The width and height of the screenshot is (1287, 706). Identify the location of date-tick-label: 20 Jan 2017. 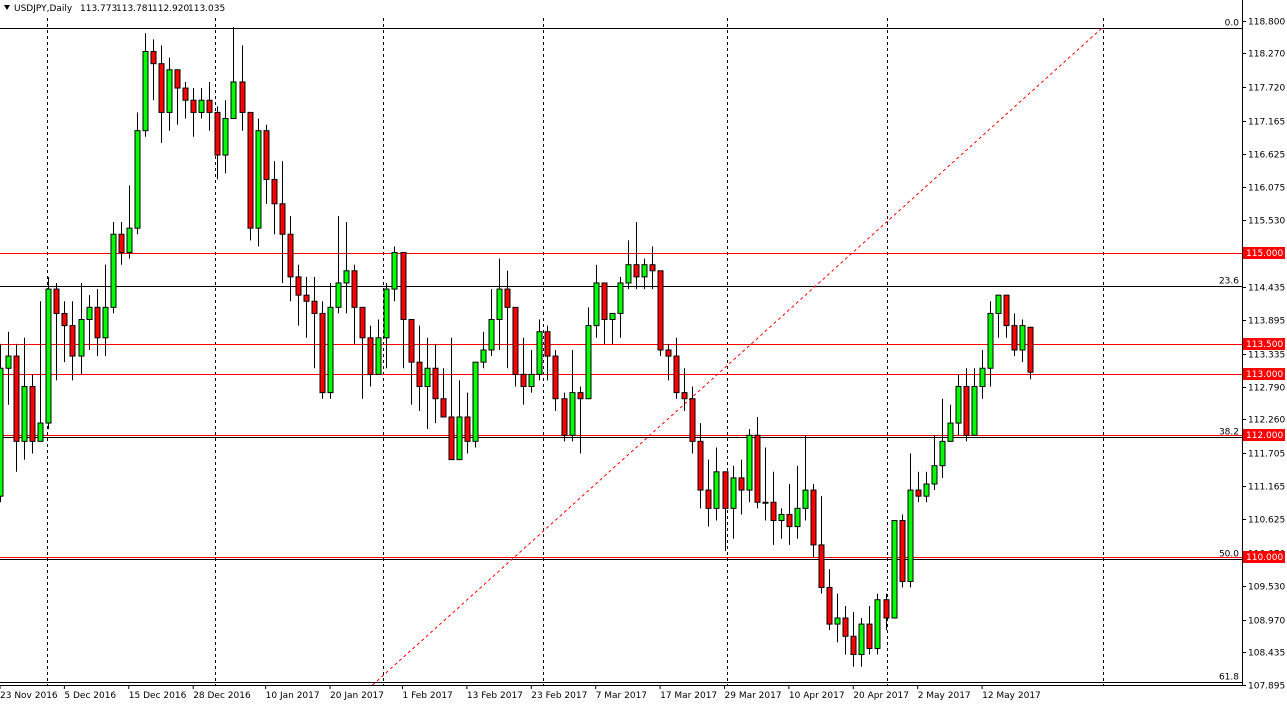
(357, 696).